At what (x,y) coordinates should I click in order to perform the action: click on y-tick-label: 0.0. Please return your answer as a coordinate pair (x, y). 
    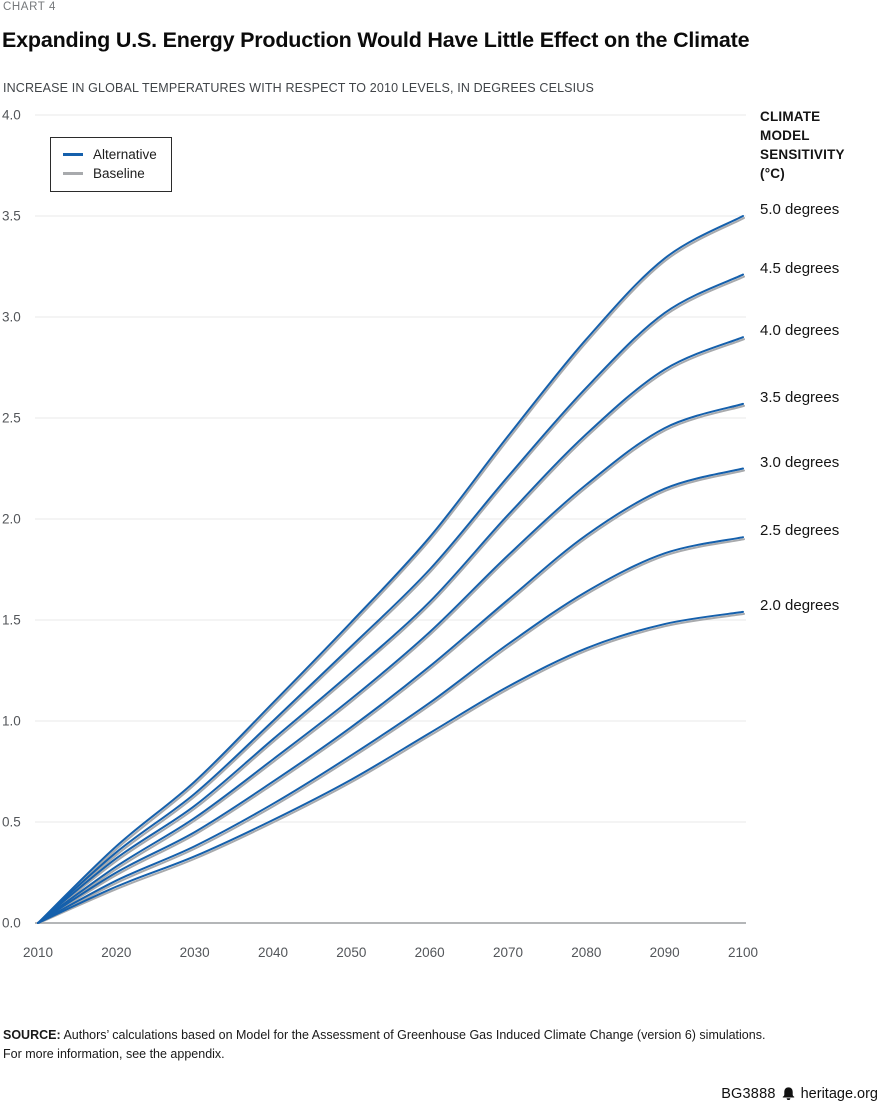
    Looking at the image, I should click on (11, 923).